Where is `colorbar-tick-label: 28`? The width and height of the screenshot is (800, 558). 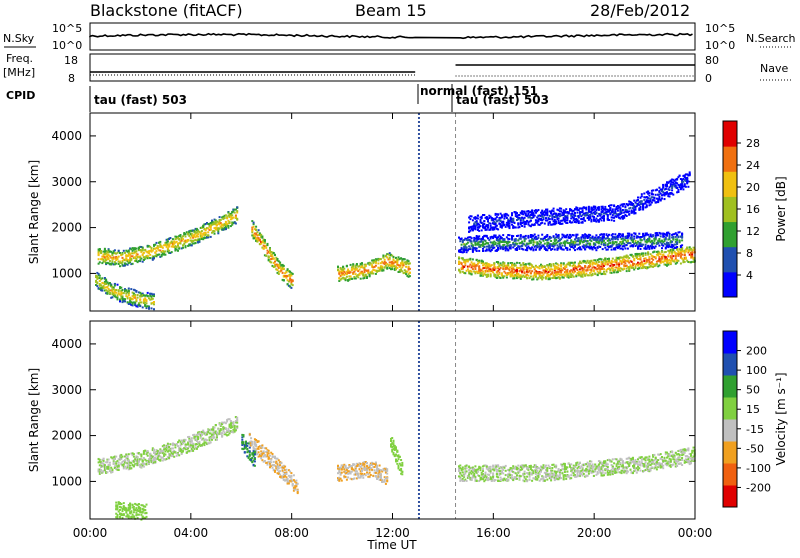
colorbar-tick-label: 28 is located at coordinates (753, 143).